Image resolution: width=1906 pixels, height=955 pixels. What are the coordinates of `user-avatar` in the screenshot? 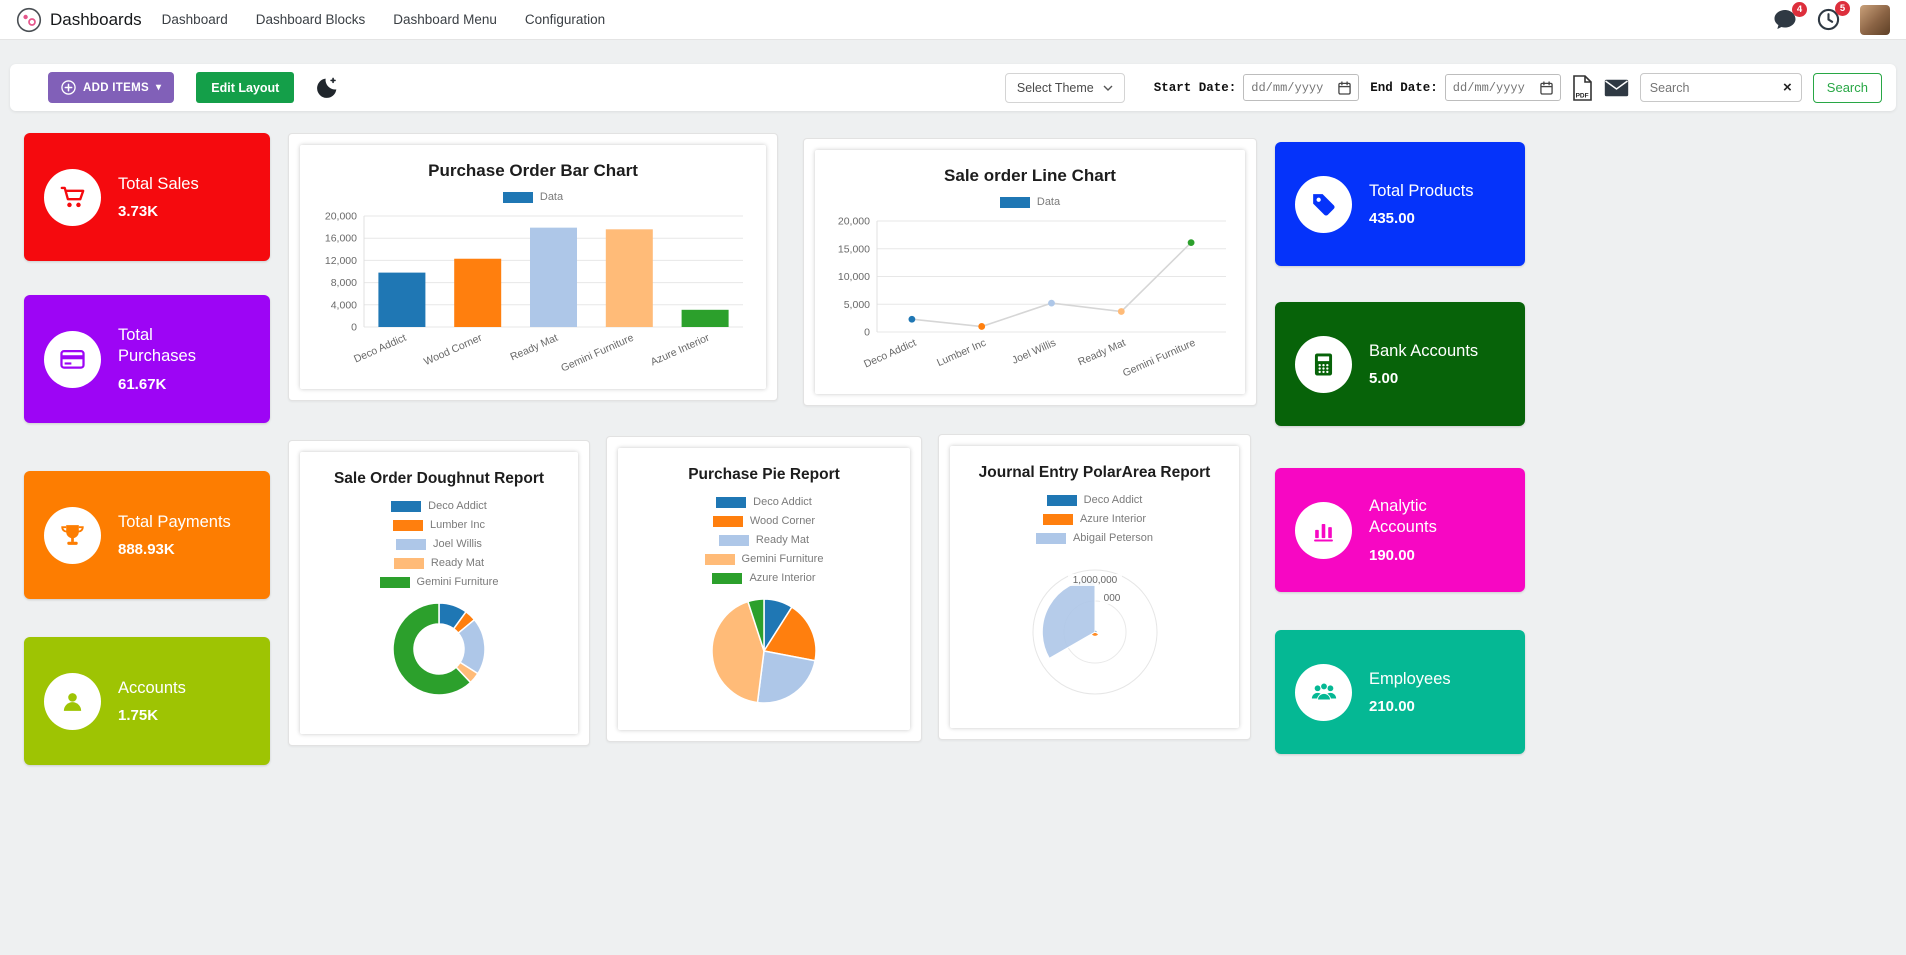 It's located at (1875, 19).